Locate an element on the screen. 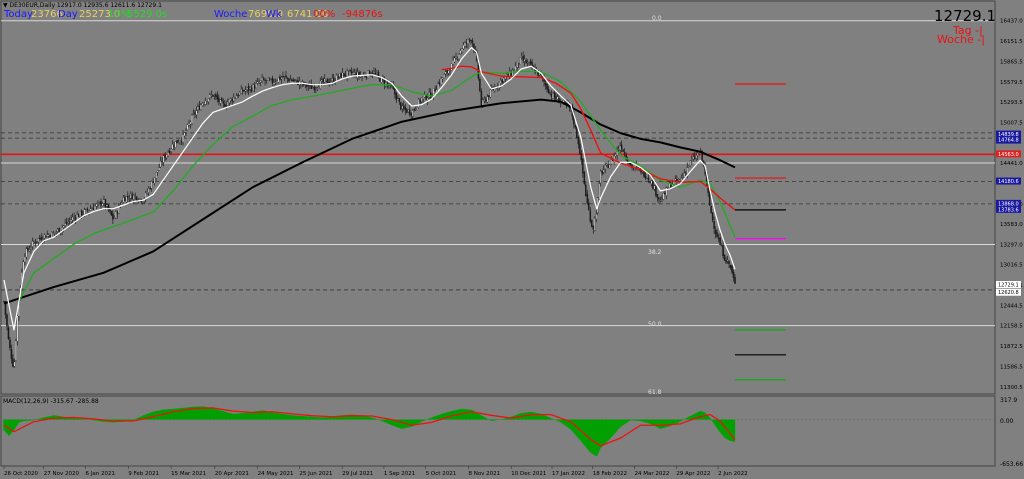 This screenshot has width=1024, height=479. x-tick-label: 8 Nov 2021 is located at coordinates (484, 474).